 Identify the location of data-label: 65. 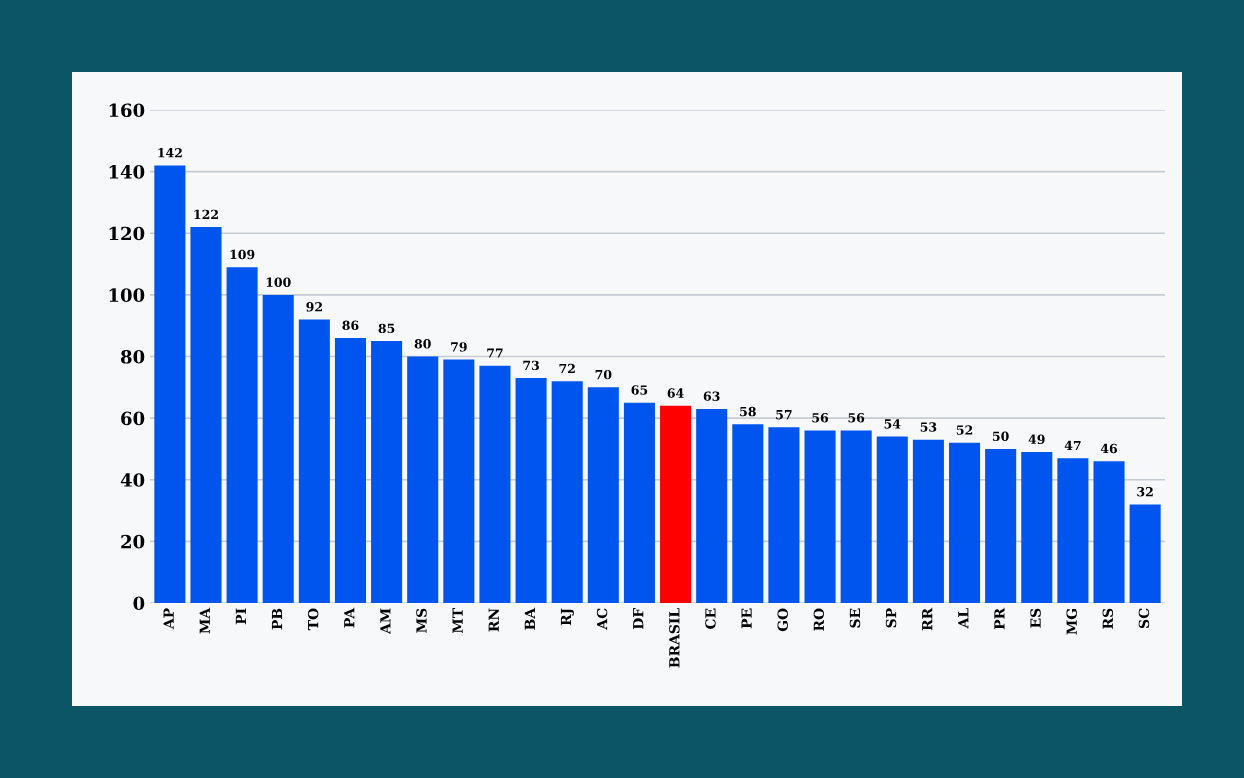
(639, 390).